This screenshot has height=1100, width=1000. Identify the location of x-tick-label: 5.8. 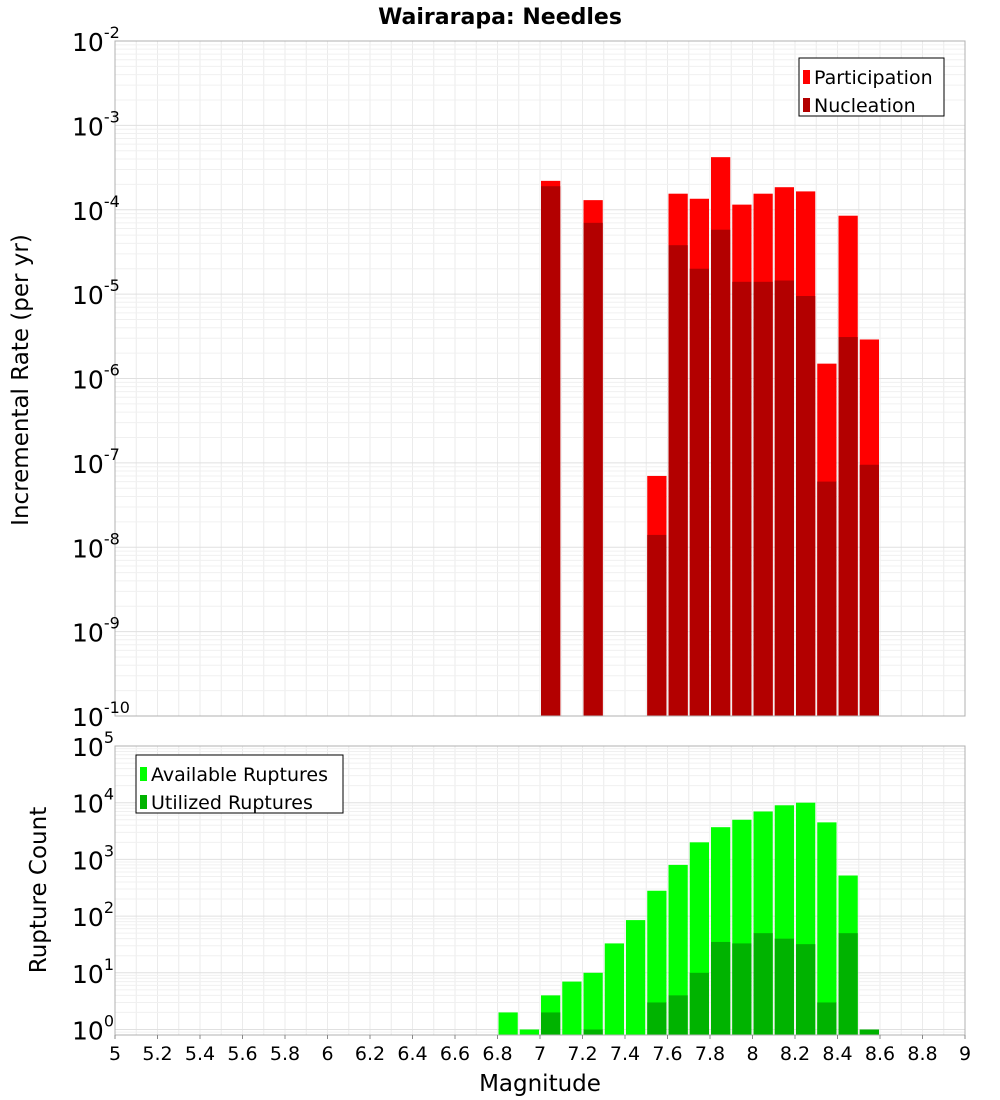
(285, 1054).